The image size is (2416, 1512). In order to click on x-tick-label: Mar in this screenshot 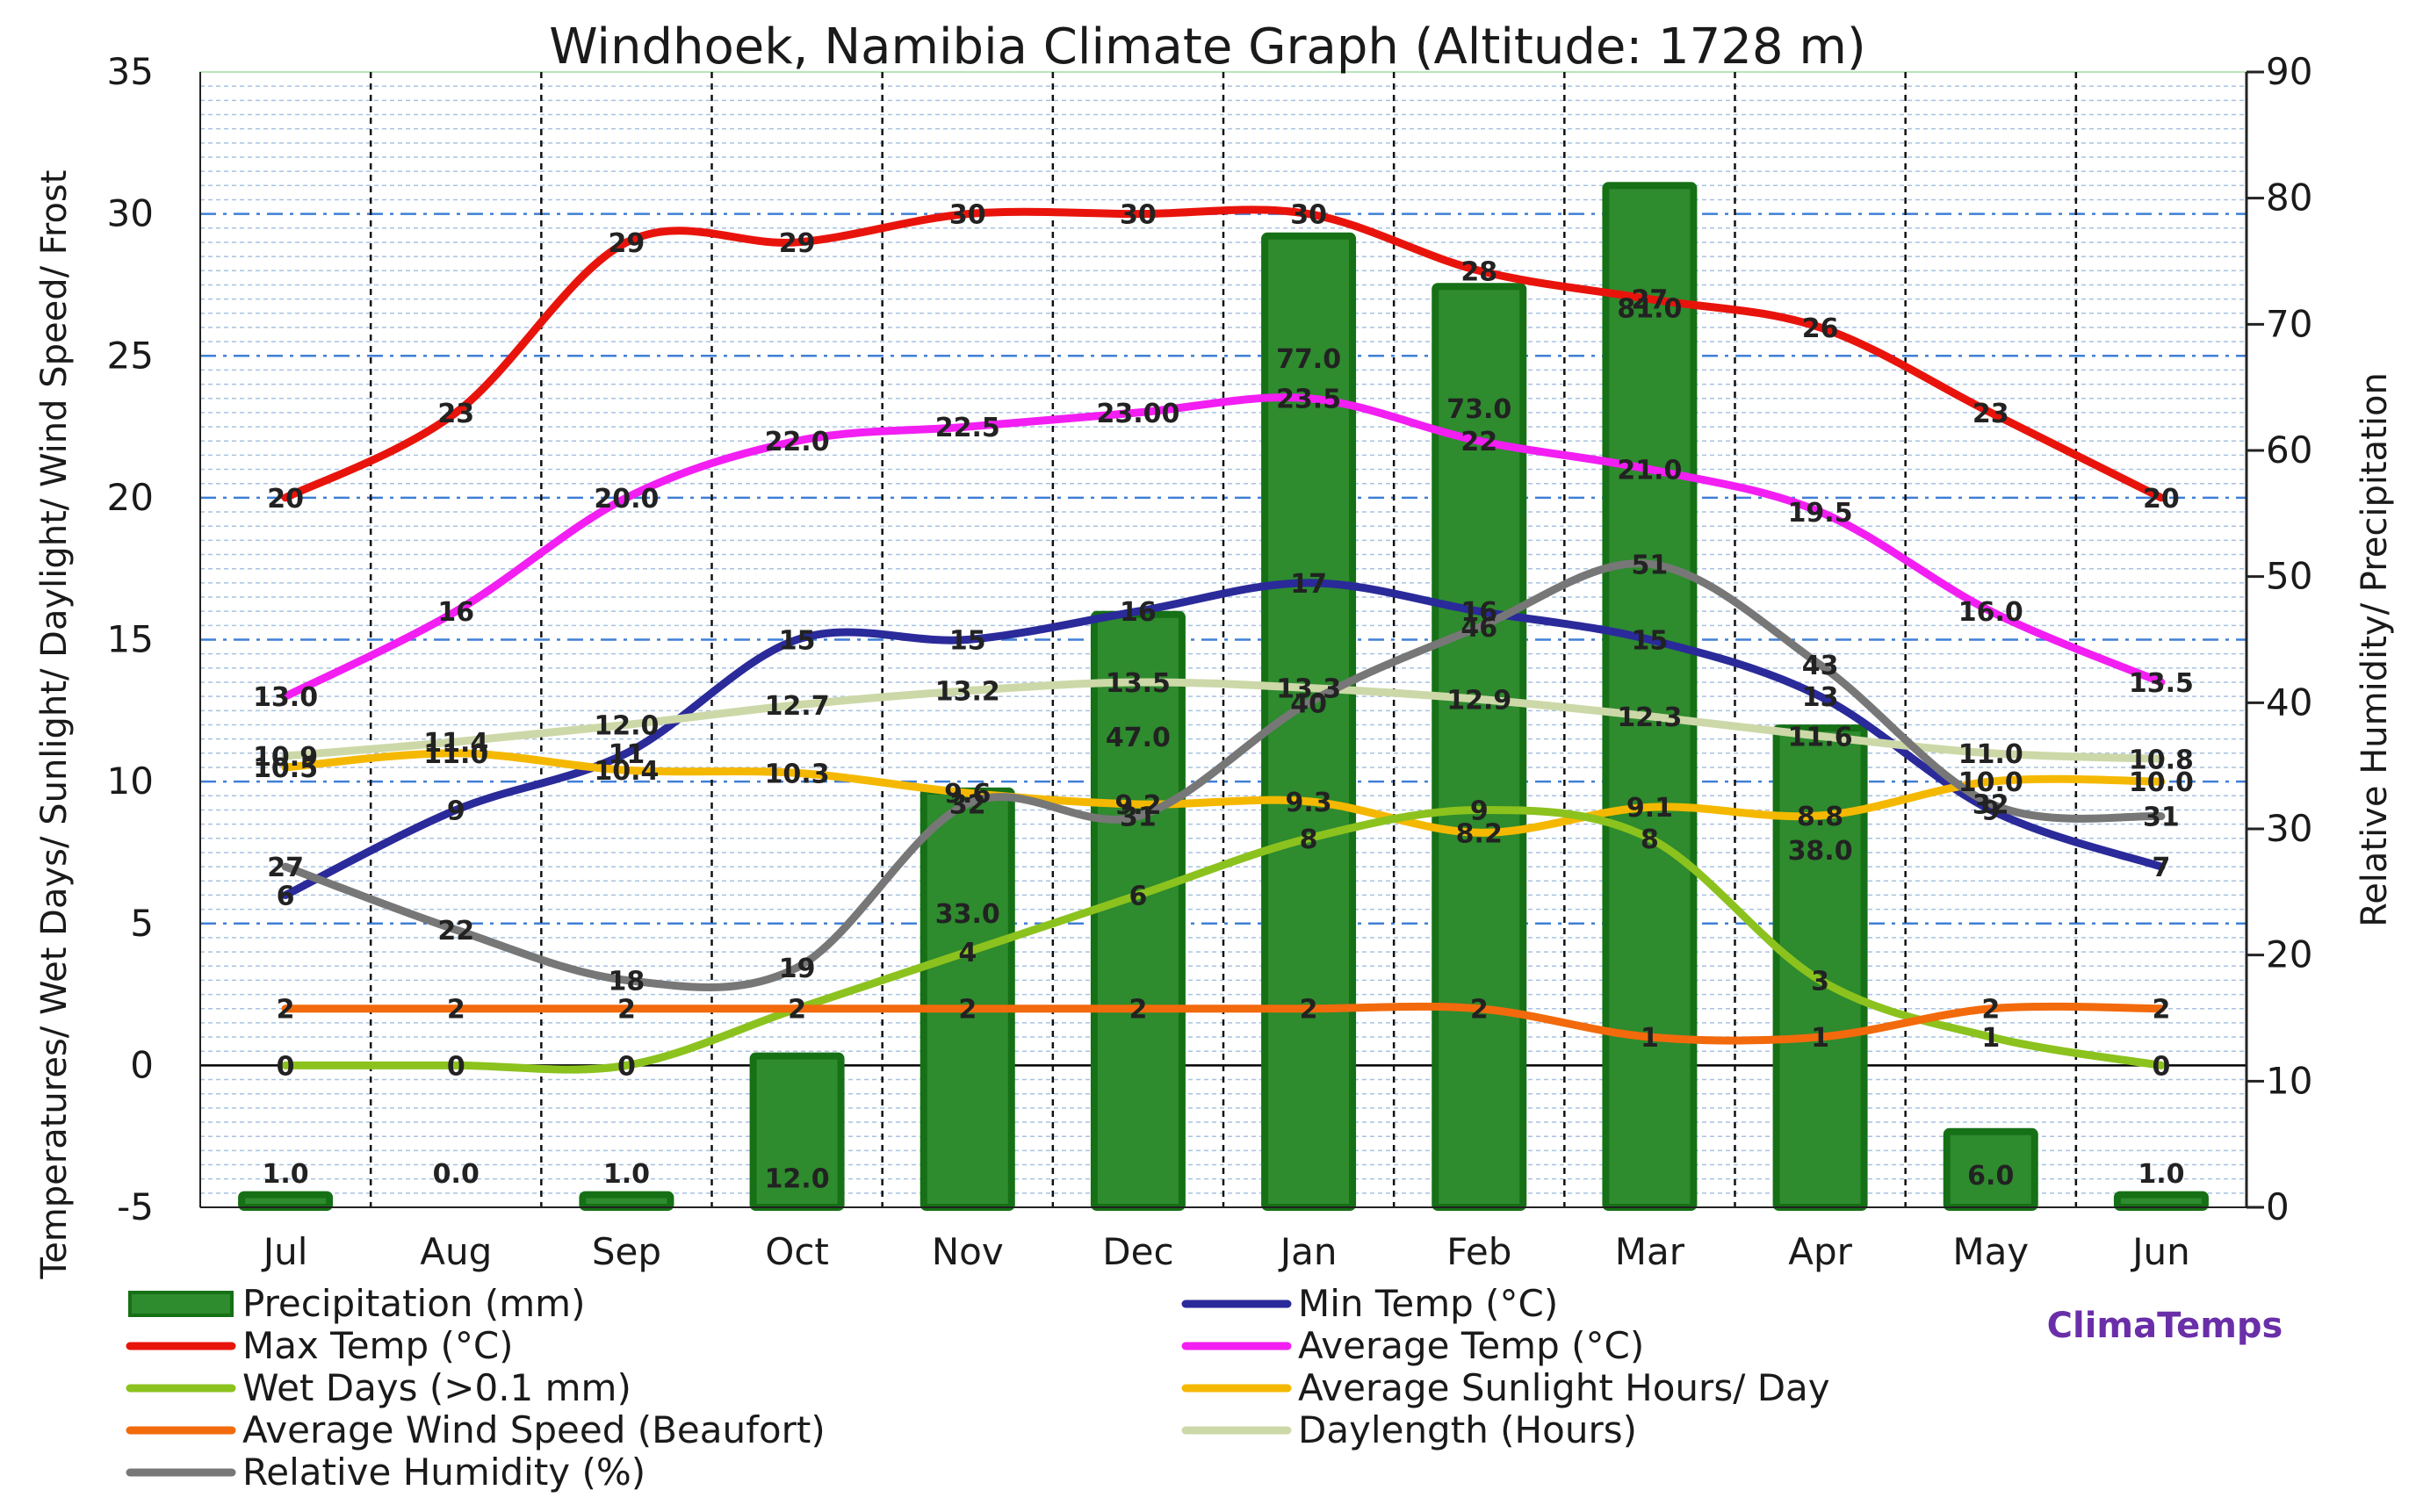, I will do `click(1650, 1251)`.